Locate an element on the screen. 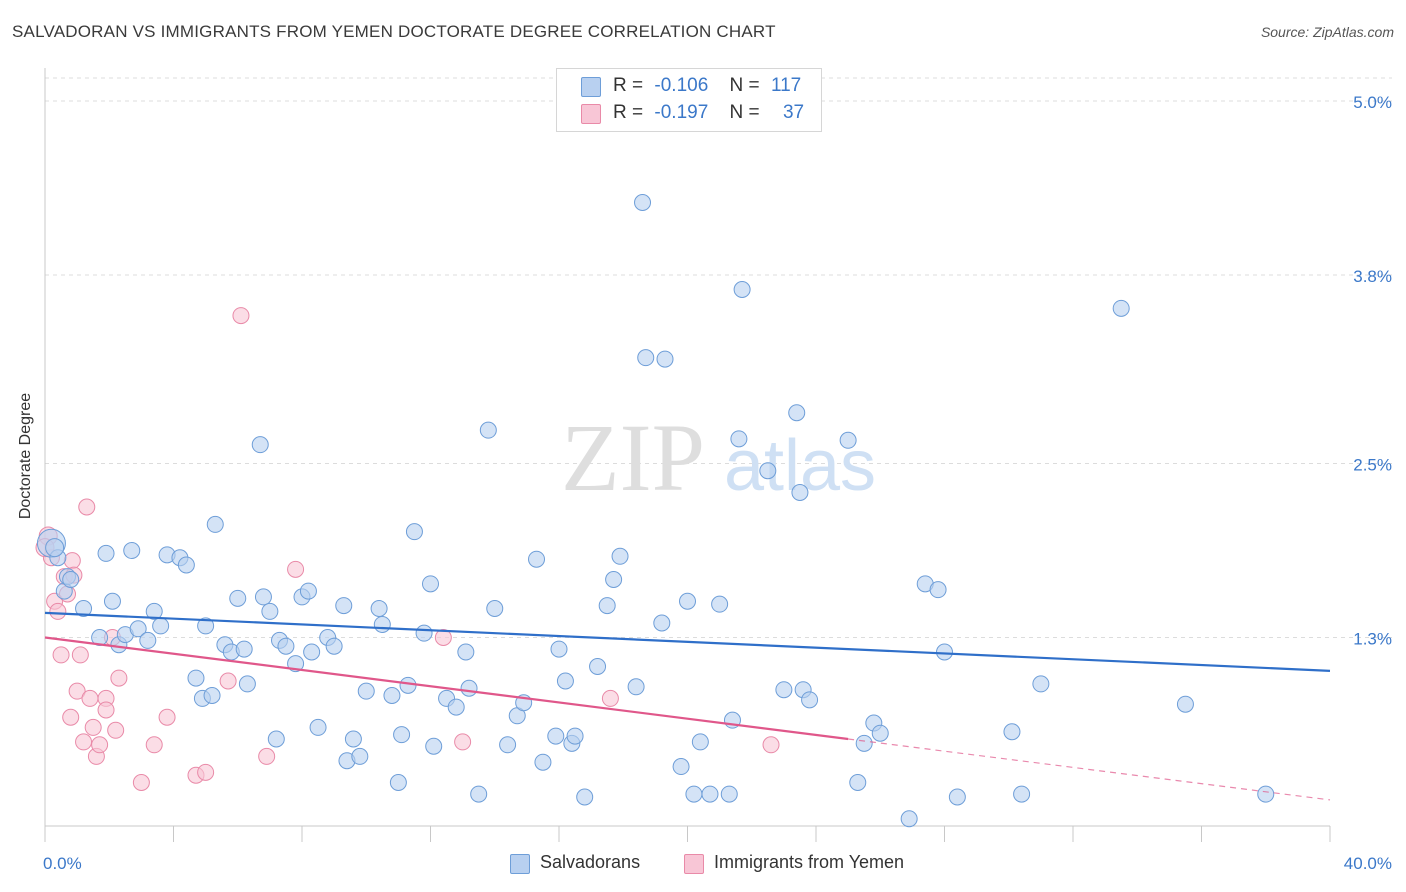 This screenshot has height=892, width=1406. bottom-legend-label-salvadorans: Salvadorans is located at coordinates (590, 862).